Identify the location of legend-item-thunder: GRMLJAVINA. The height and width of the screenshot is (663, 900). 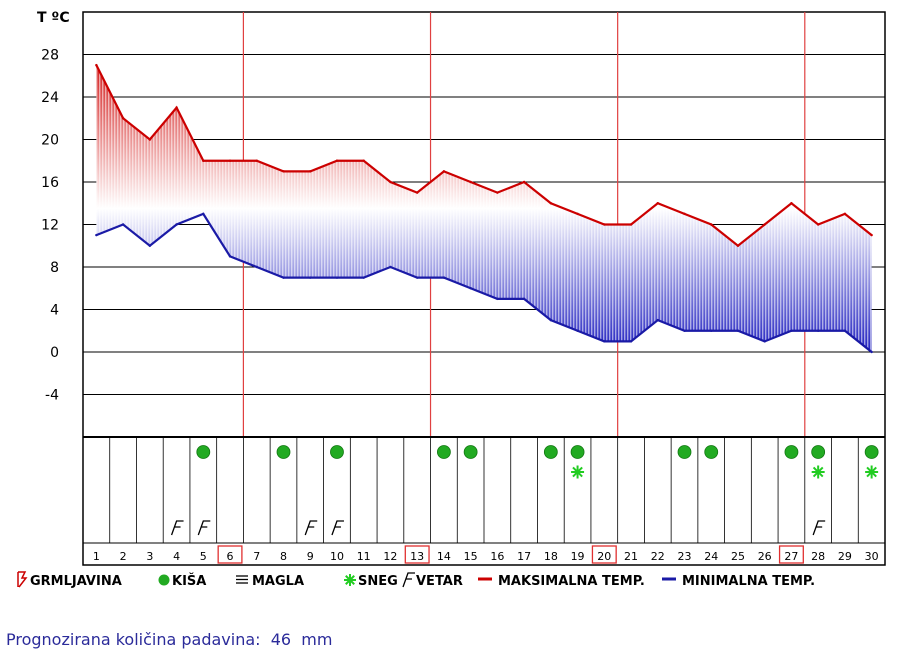
(69, 580).